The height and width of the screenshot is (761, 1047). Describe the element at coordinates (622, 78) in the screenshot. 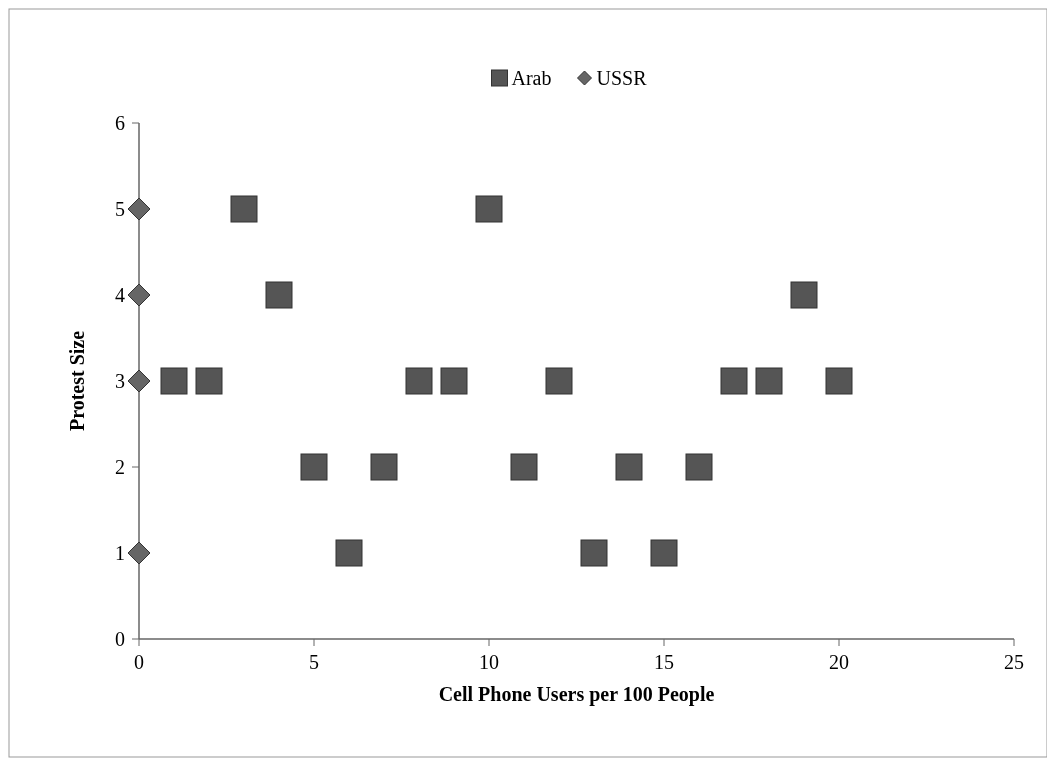

I see `legend-label: USSR` at that location.